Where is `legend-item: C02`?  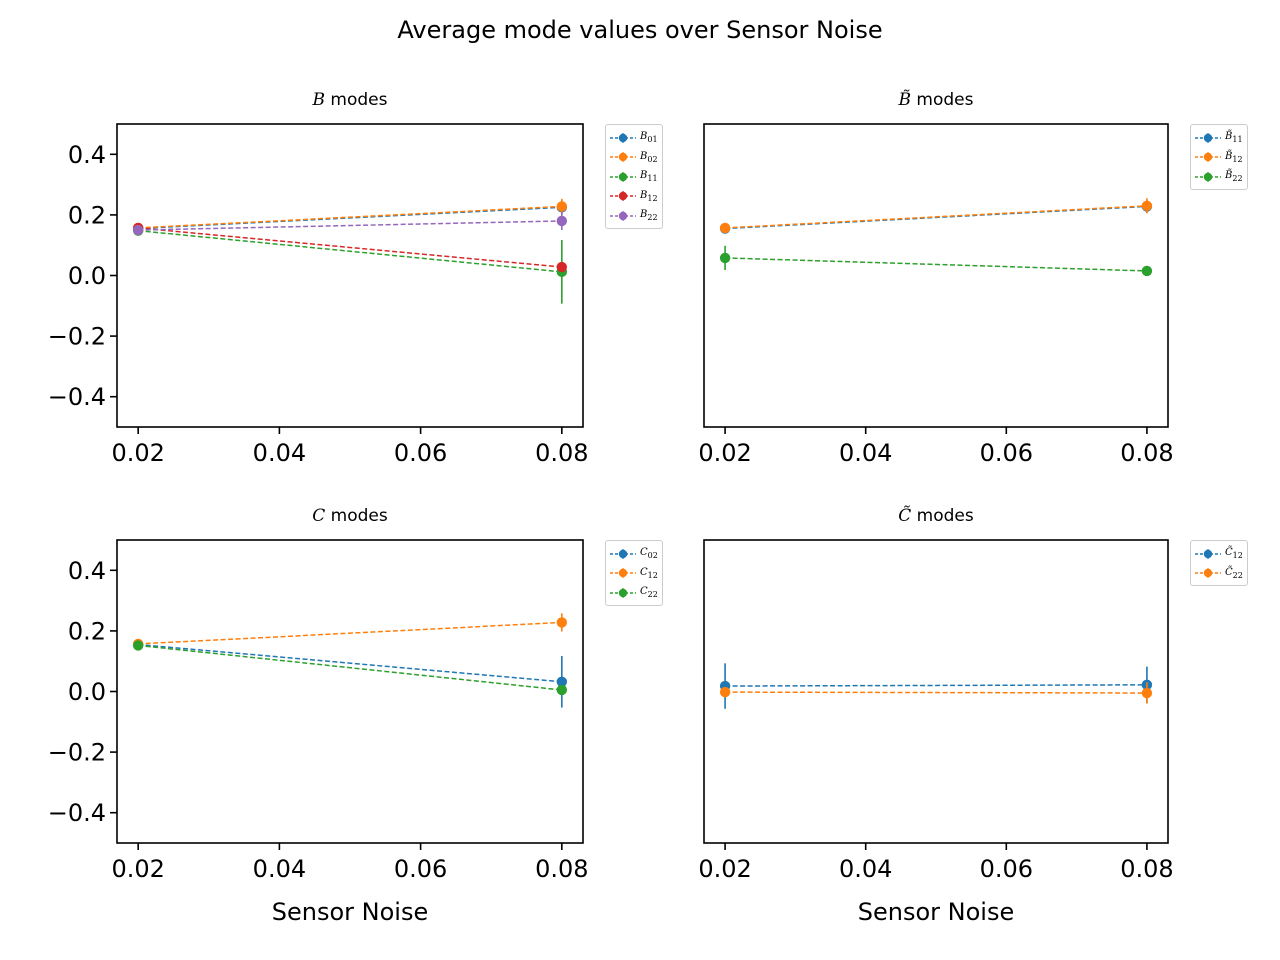 legend-item: C02 is located at coordinates (634, 554).